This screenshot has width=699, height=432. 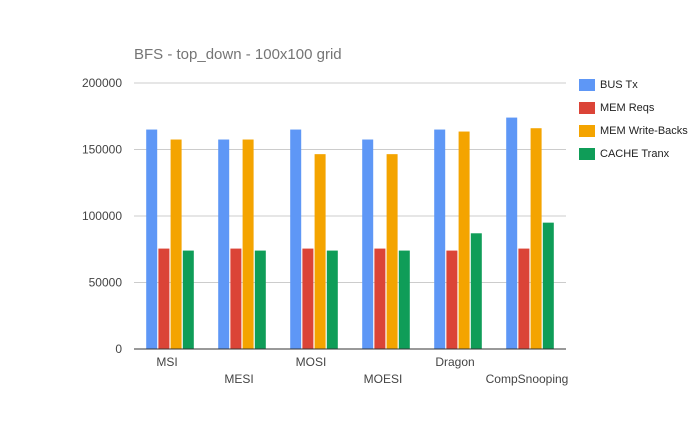 I want to click on x-tick-label: MSI, so click(x=166, y=362).